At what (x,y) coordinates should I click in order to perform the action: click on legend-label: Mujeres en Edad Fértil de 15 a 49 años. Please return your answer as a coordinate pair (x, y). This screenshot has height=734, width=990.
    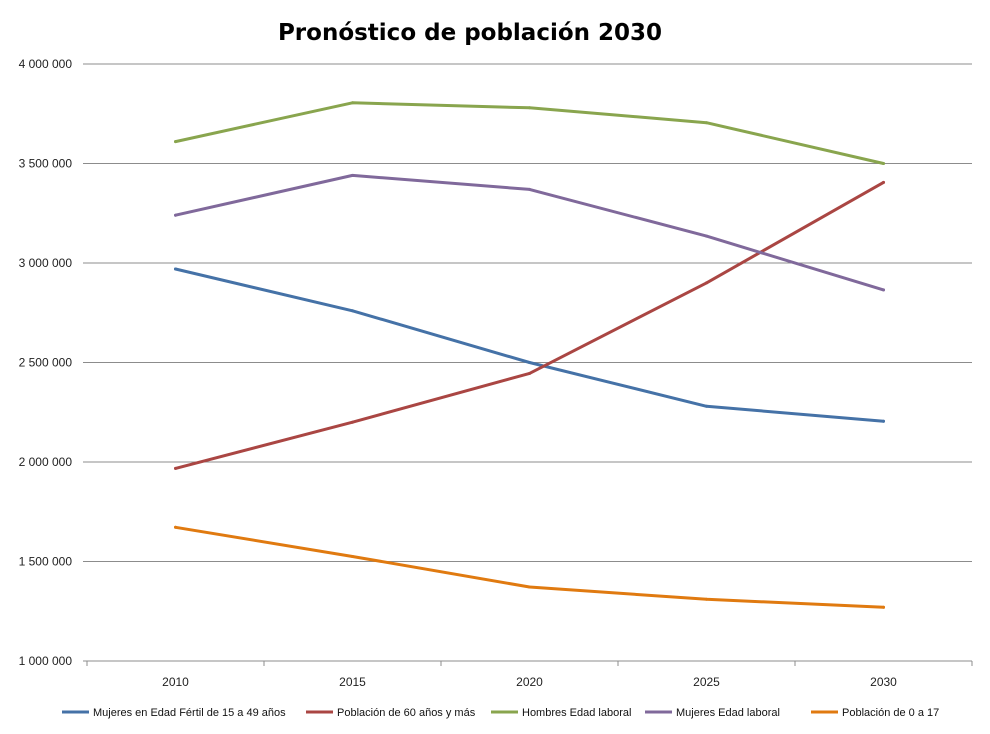
    Looking at the image, I should click on (189, 713).